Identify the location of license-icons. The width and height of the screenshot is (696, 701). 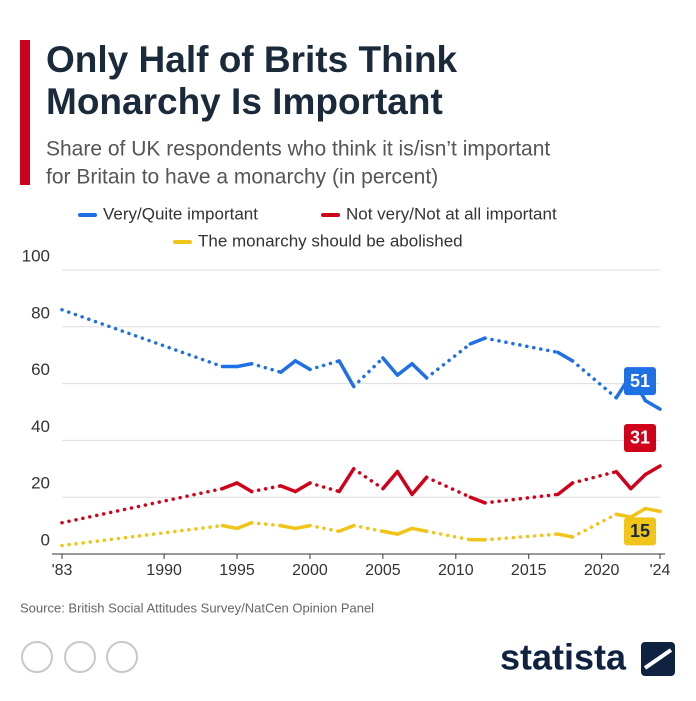
(79, 657).